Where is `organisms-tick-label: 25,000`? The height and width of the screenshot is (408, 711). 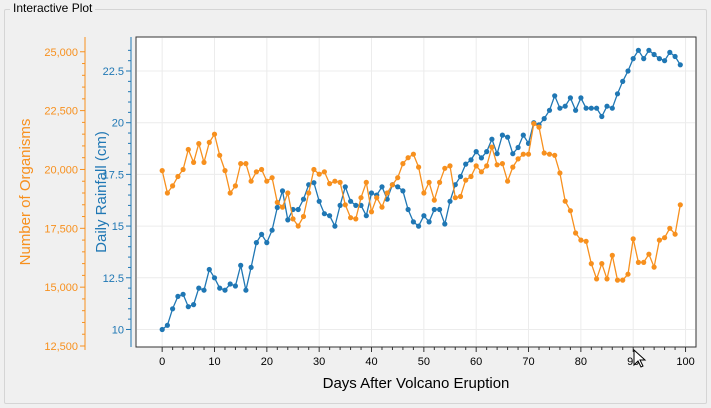
organisms-tick-label: 25,000 is located at coordinates (61, 53).